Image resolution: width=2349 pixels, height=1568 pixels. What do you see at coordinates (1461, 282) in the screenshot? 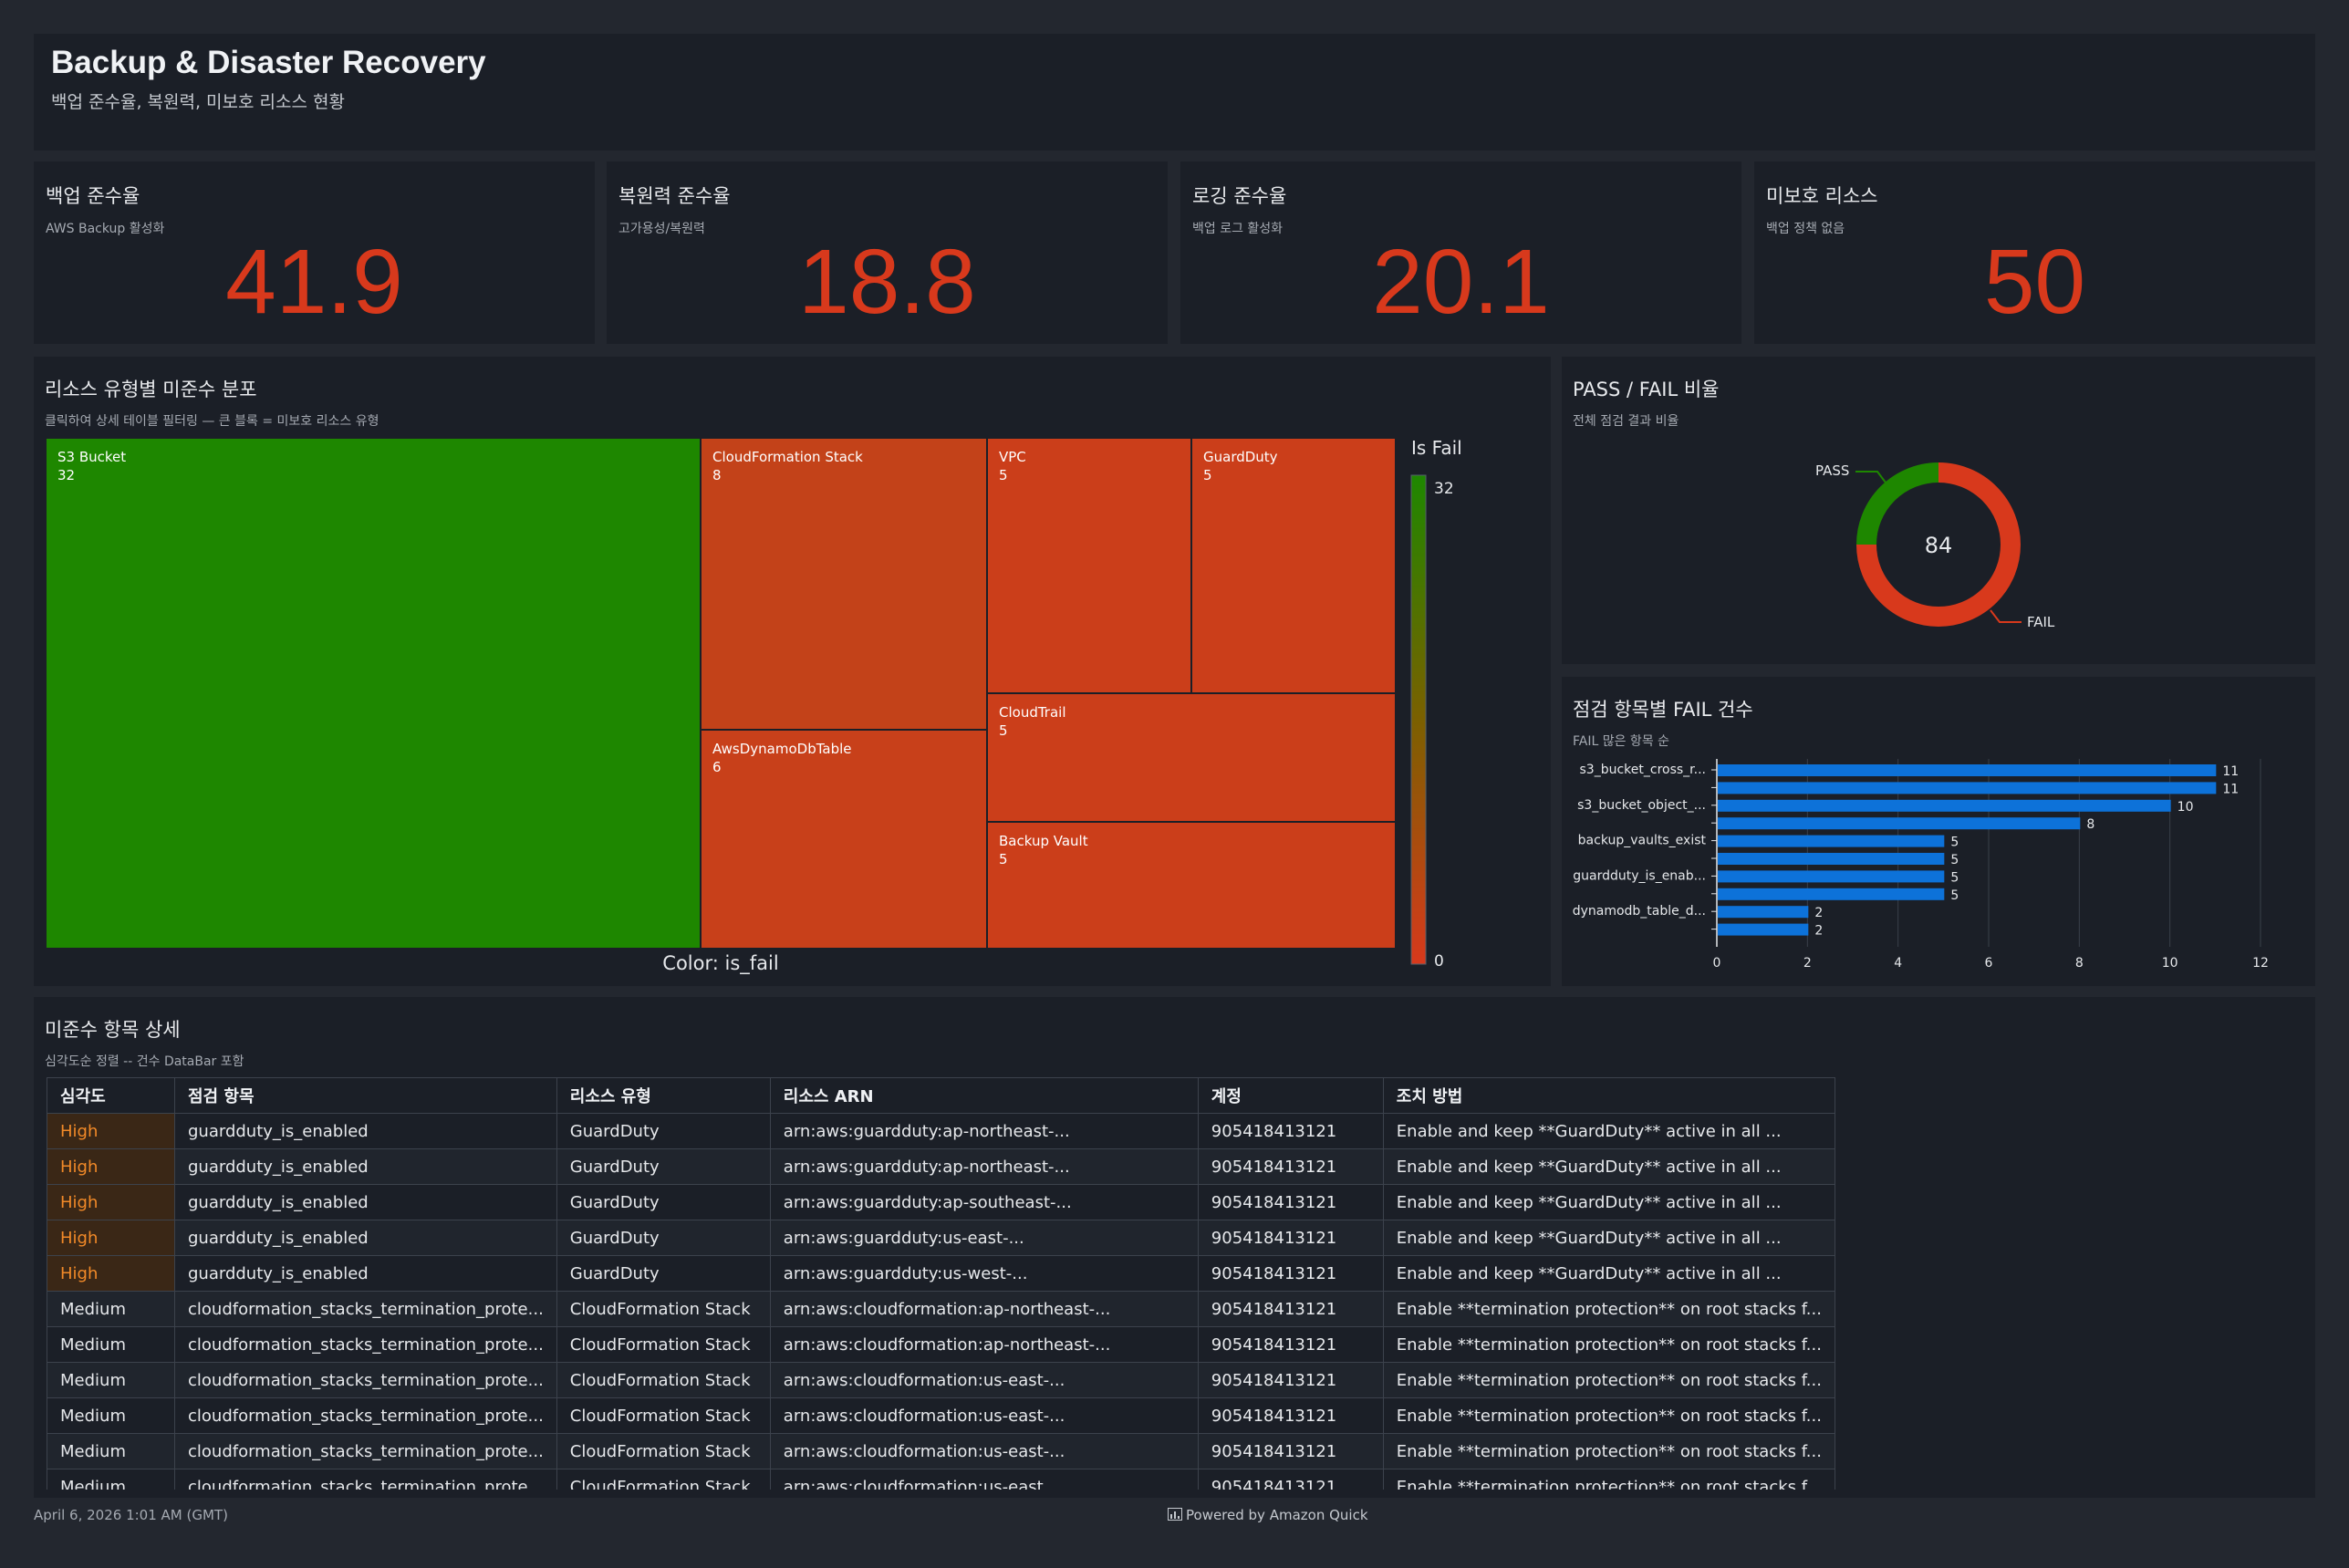
I see `kpi-value: 20.1` at bounding box center [1461, 282].